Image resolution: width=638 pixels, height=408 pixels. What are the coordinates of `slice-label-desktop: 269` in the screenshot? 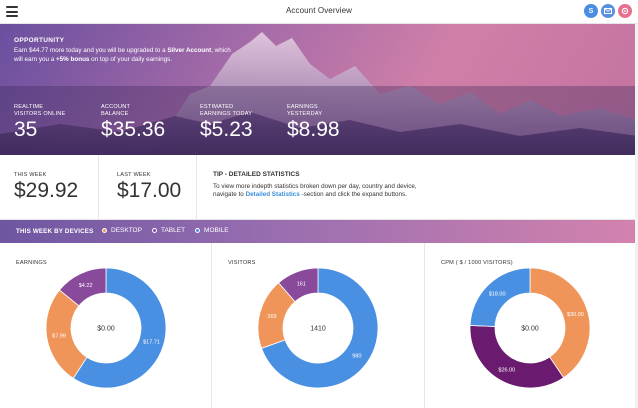 It's located at (271, 317).